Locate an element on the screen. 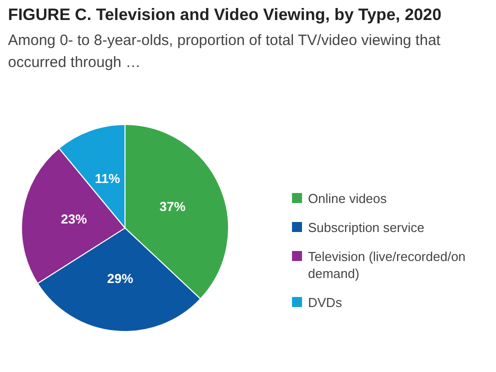  legend-label: Online videos is located at coordinates (347, 198).